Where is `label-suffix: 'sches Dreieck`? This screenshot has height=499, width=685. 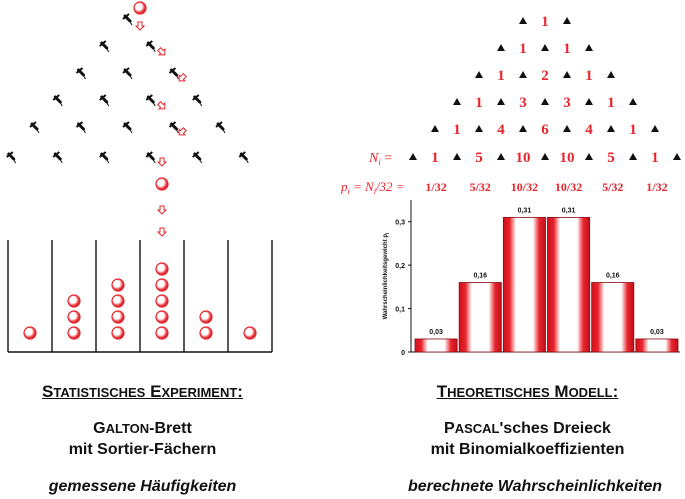
label-suffix: 'sches Dreieck is located at coordinates (555, 428).